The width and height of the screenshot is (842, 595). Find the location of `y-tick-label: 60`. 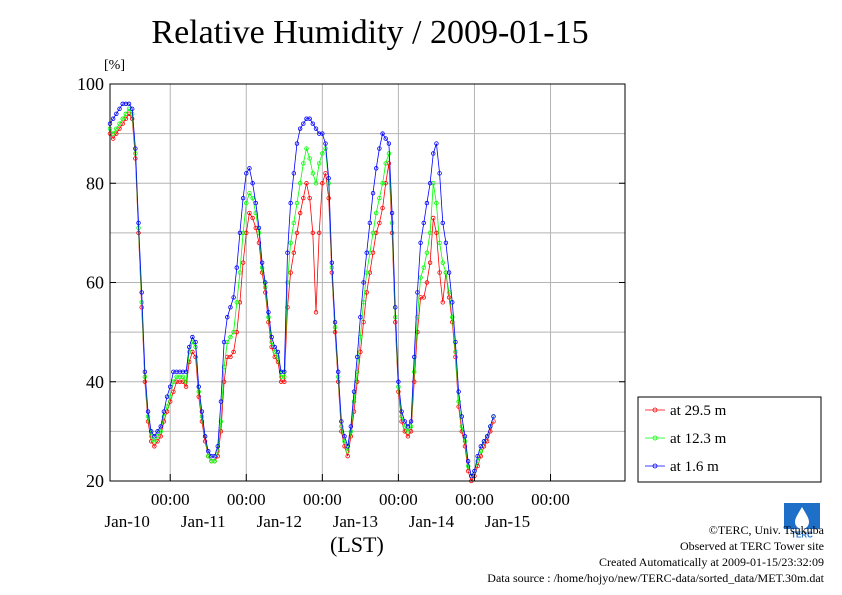

y-tick-label: 60 is located at coordinates (95, 283).